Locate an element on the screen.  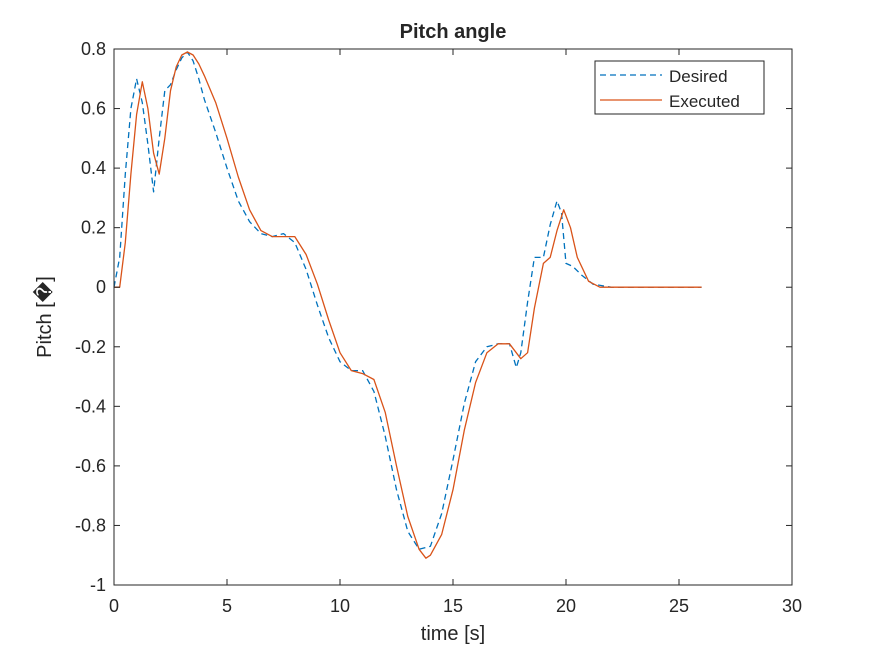
x-tick-label: 25 is located at coordinates (679, 606).